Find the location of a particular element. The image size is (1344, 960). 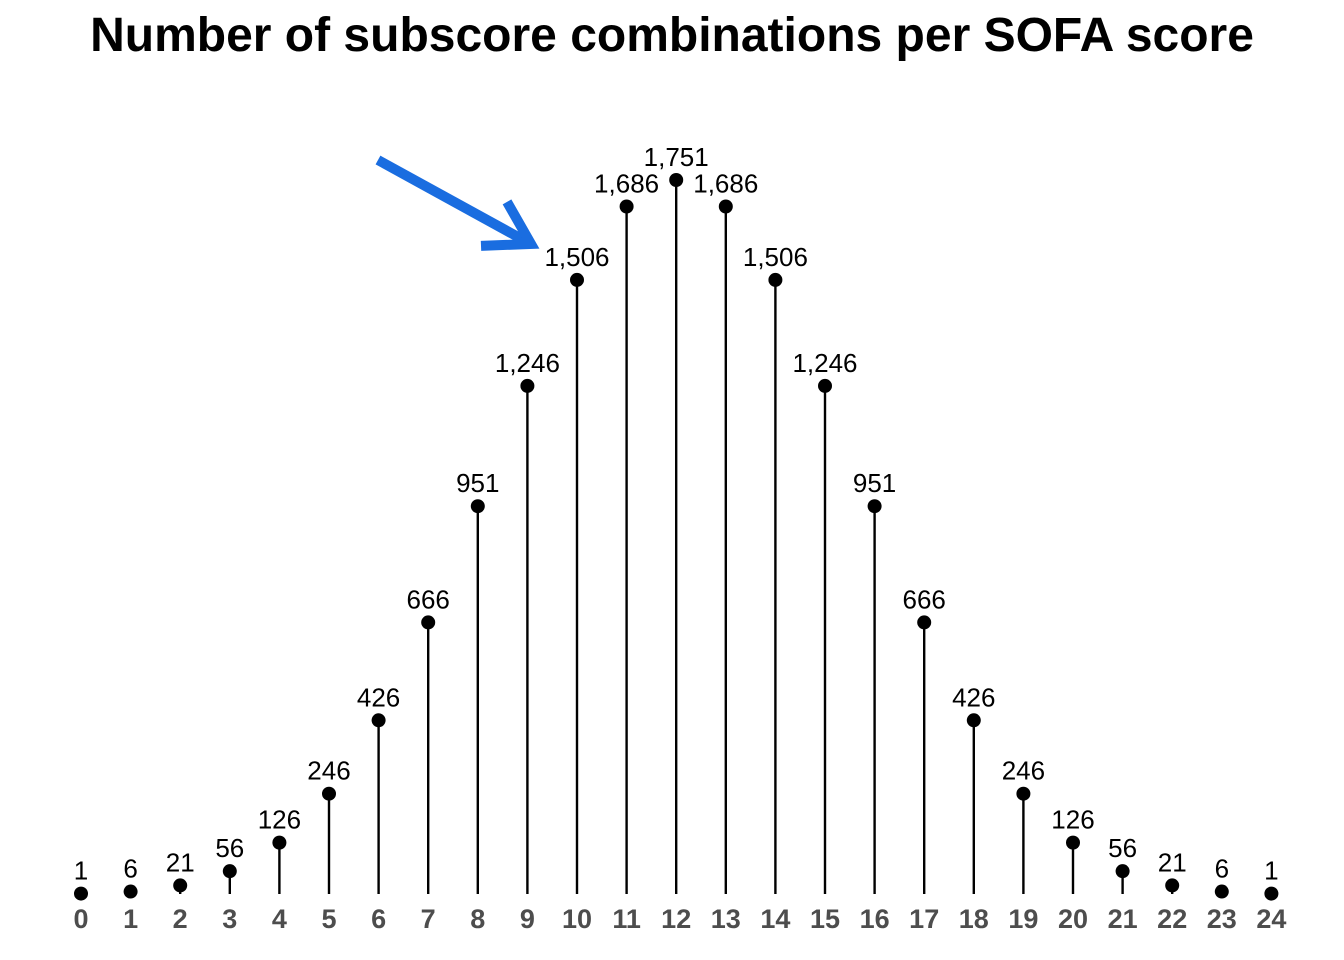

value-label-4: 126 is located at coordinates (279, 820).